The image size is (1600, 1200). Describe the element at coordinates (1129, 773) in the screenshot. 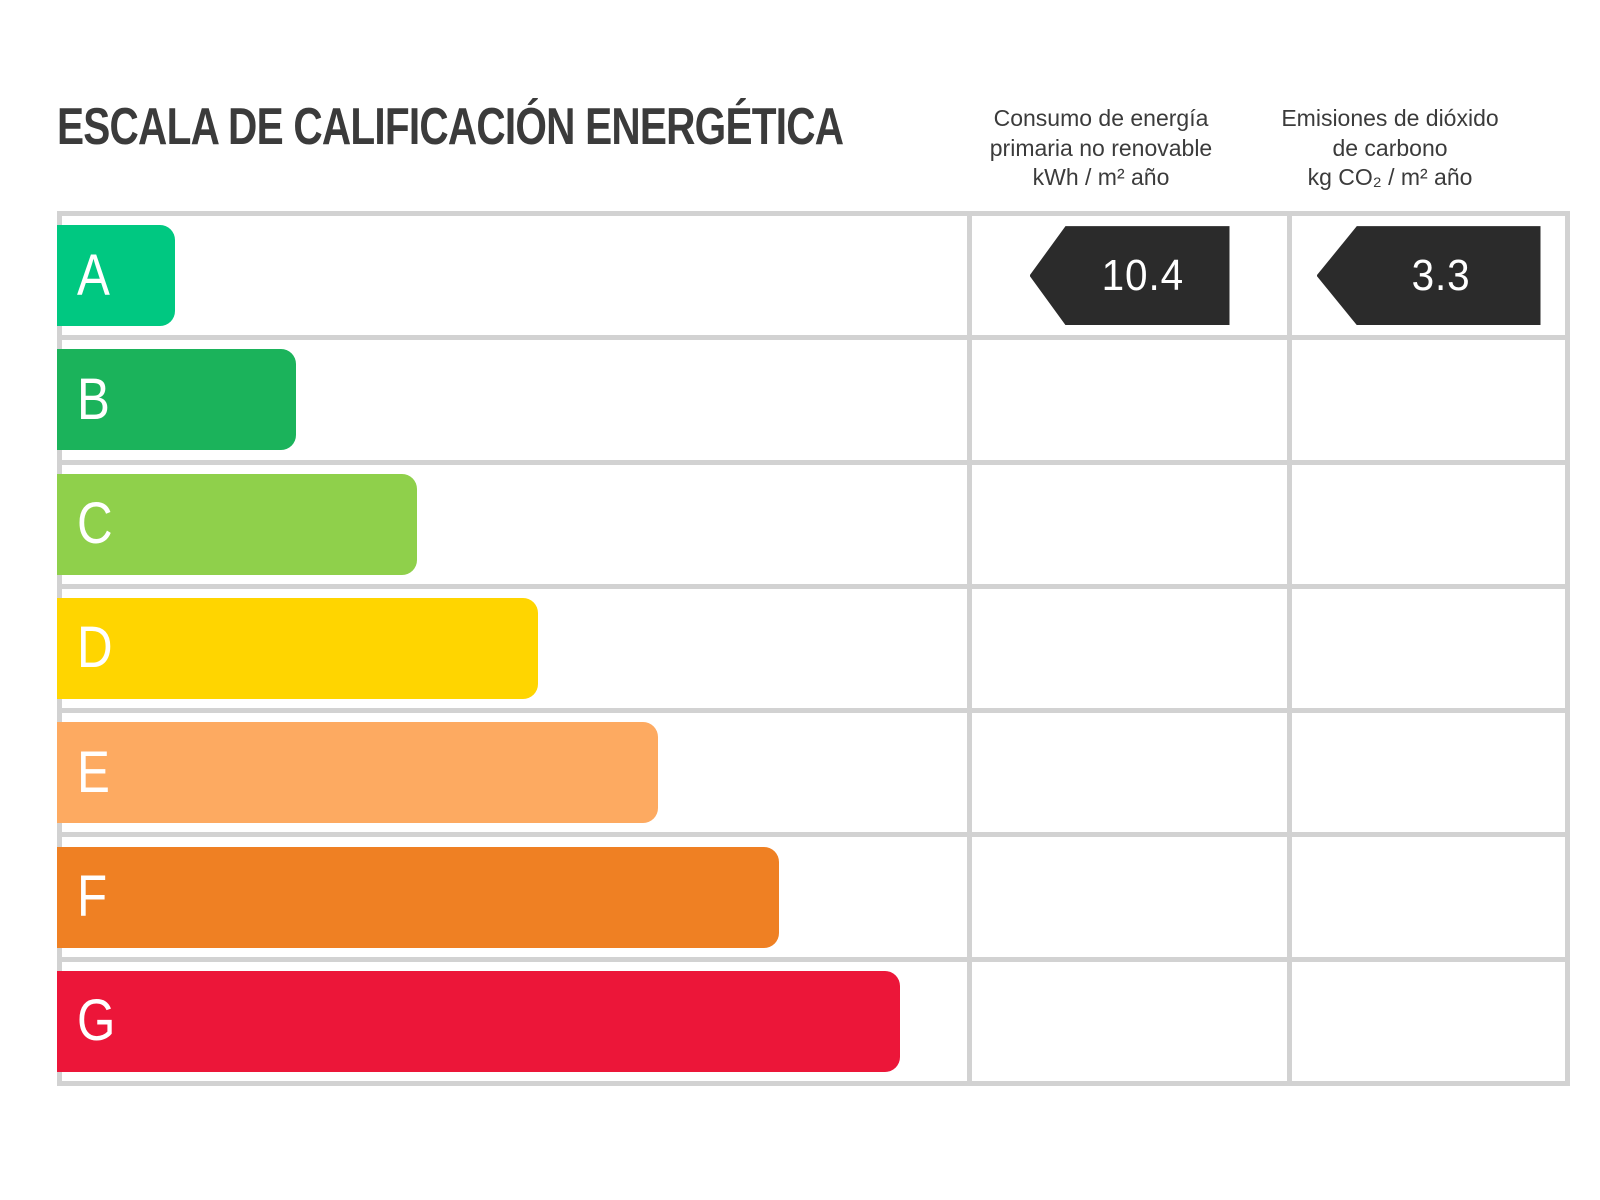

I see `scale-cell-e-col2` at that location.